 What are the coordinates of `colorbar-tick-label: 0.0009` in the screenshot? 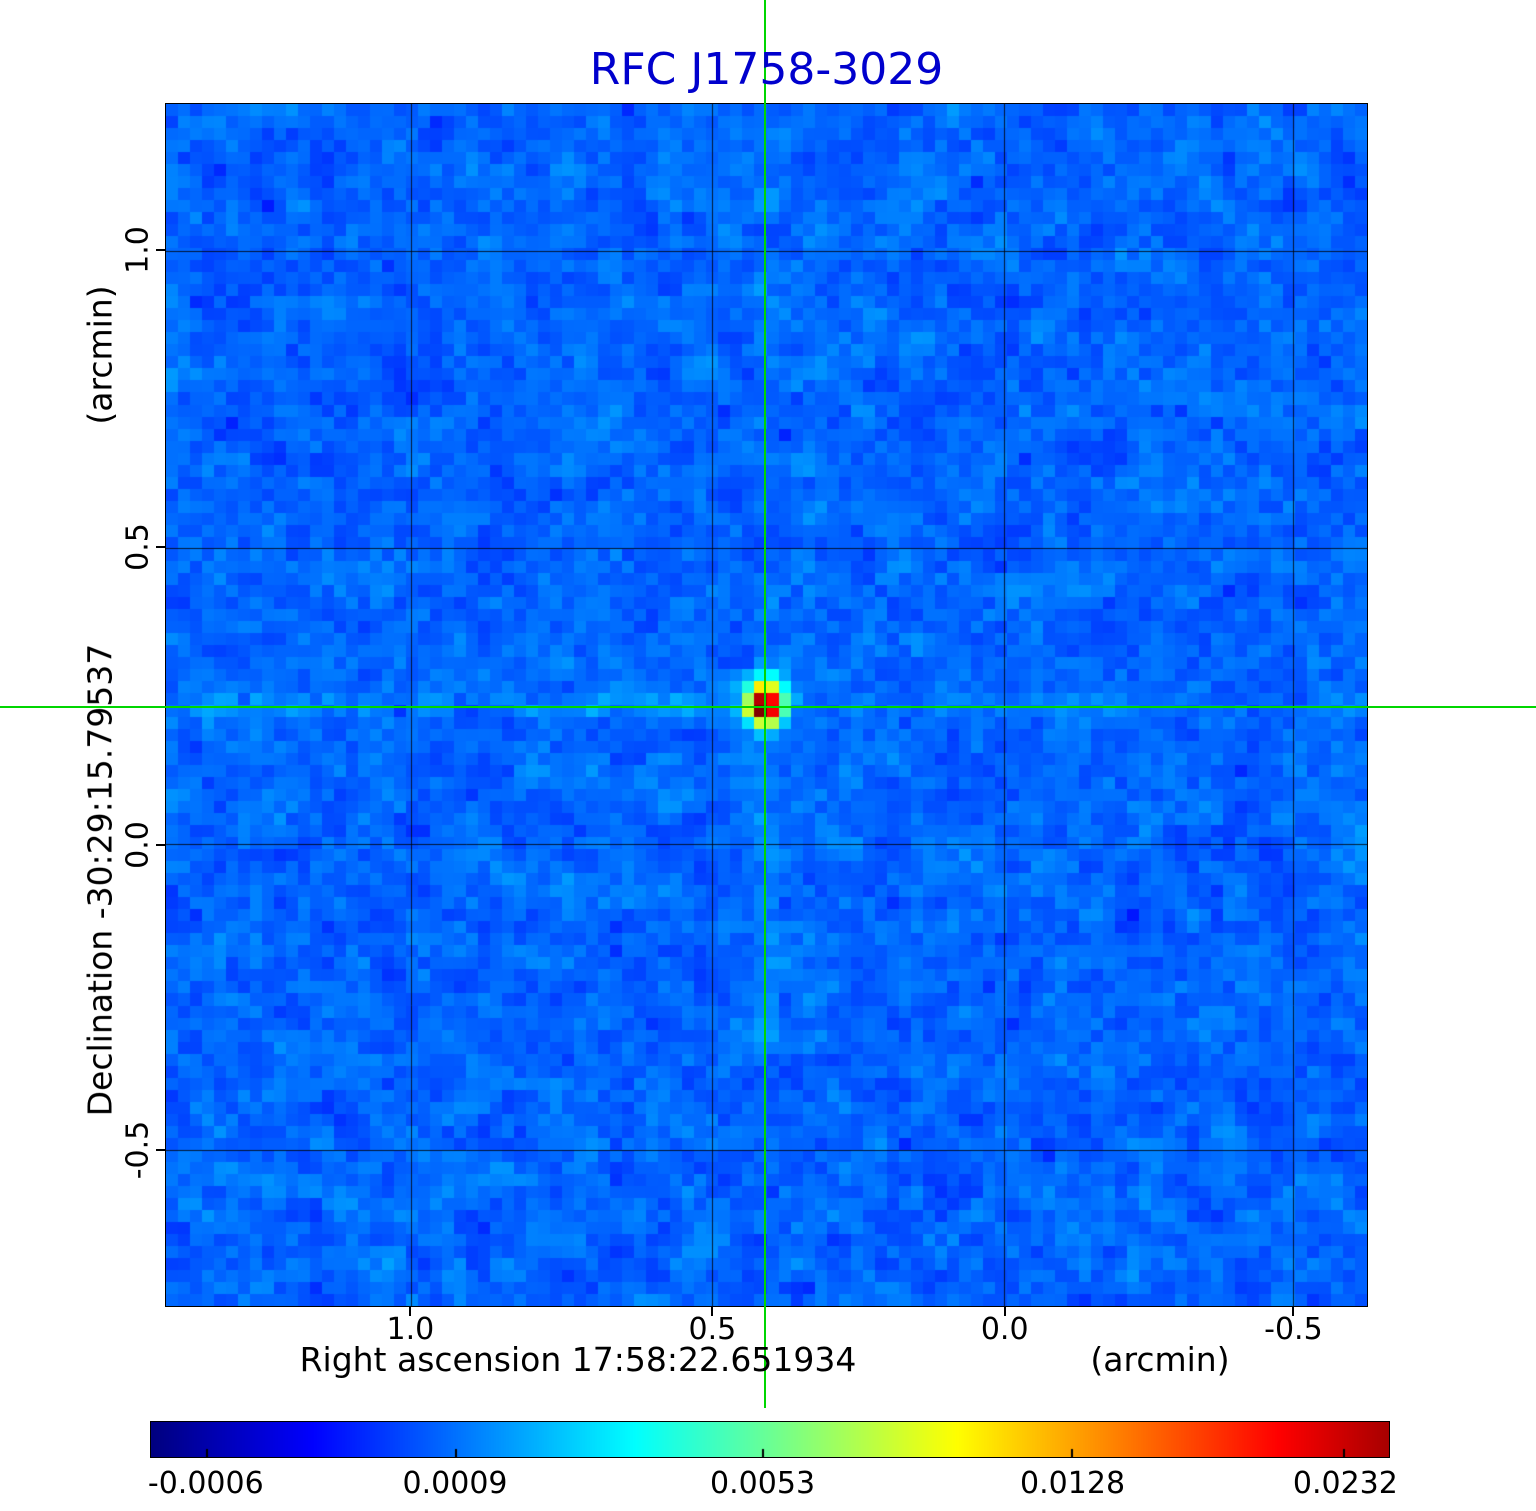 It's located at (455, 1483).